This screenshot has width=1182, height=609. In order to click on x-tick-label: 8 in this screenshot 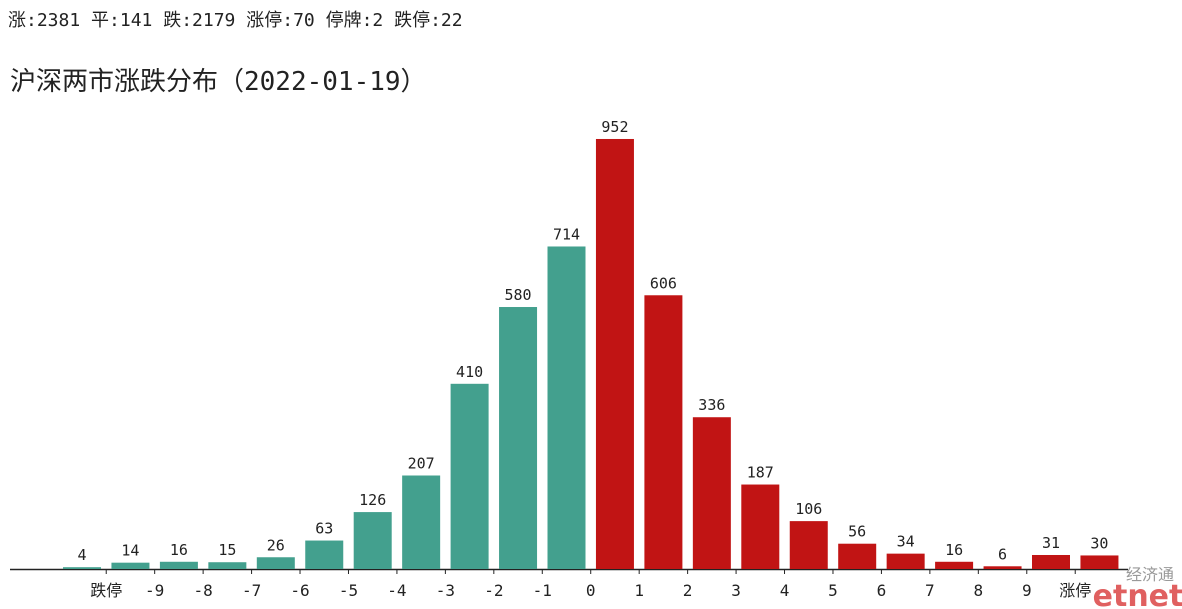, I will do `click(979, 590)`.